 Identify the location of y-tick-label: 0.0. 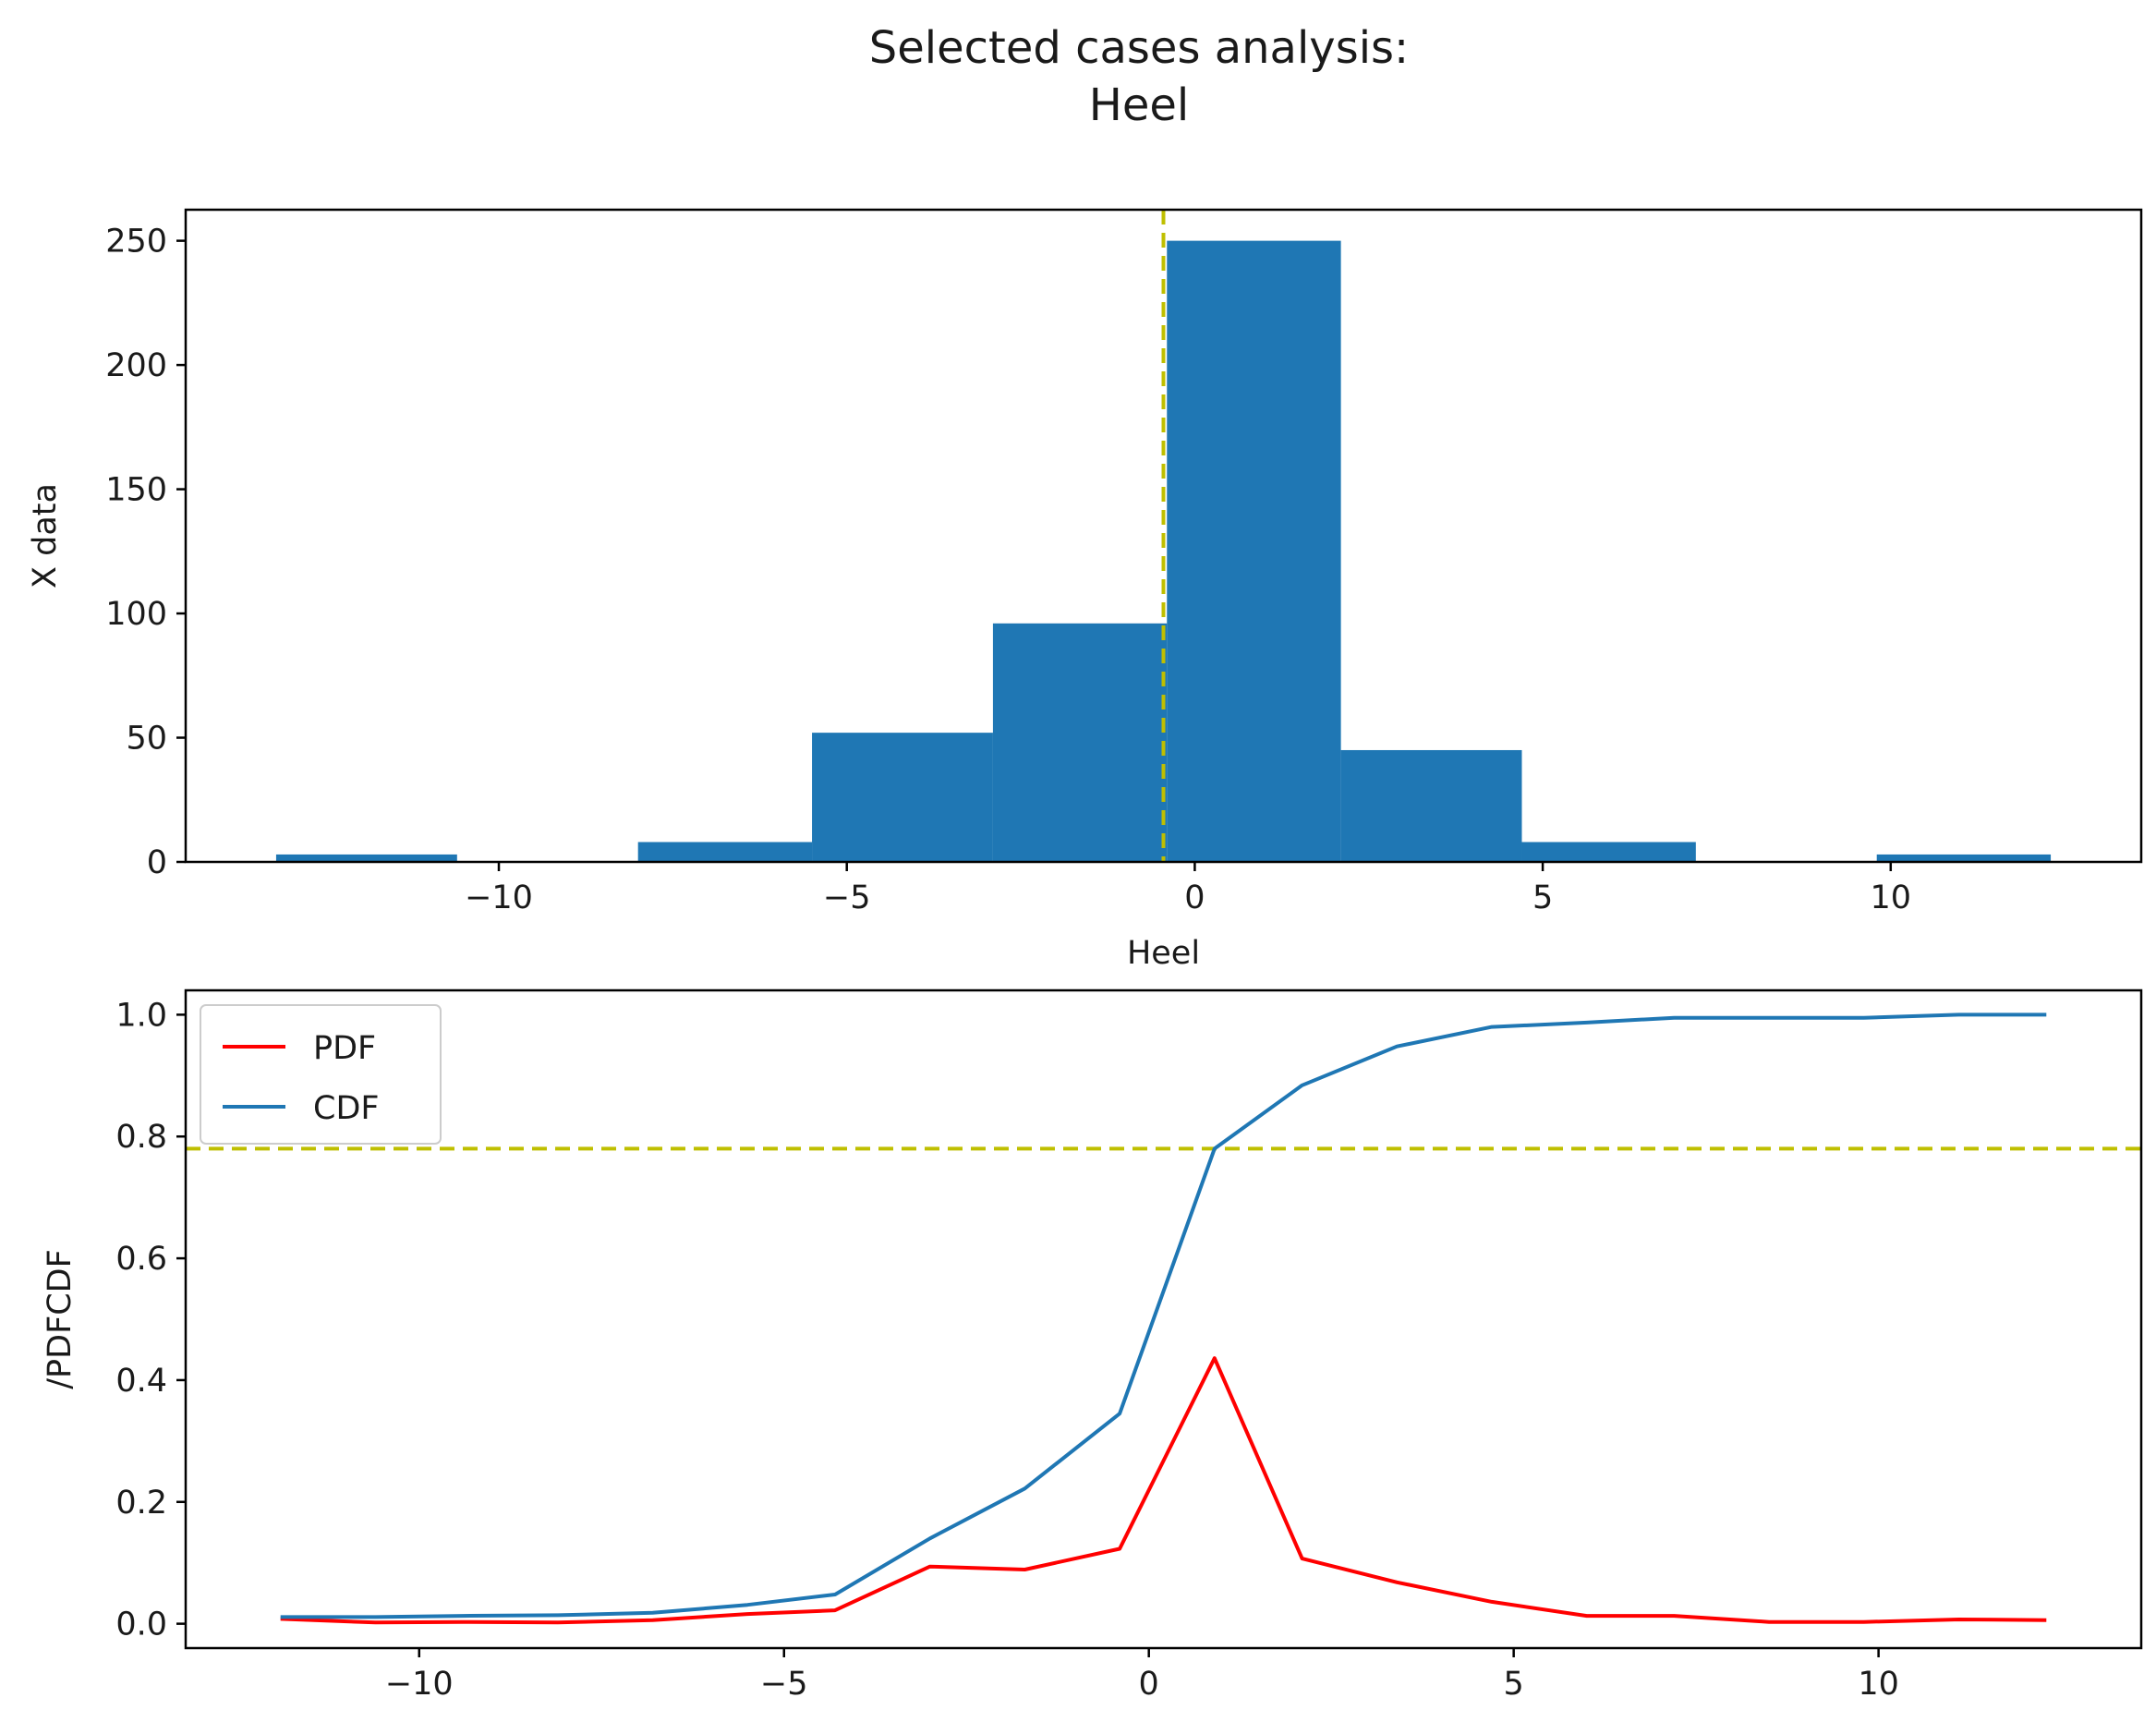
(141, 1625).